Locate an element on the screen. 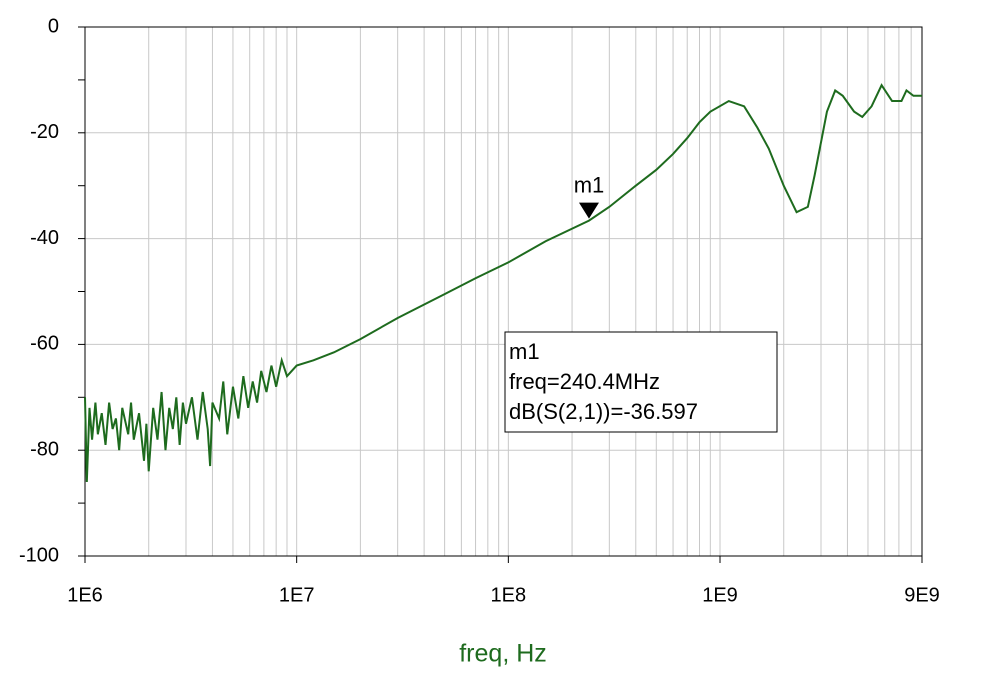 The image size is (984, 677). readout-box is located at coordinates (641, 382).